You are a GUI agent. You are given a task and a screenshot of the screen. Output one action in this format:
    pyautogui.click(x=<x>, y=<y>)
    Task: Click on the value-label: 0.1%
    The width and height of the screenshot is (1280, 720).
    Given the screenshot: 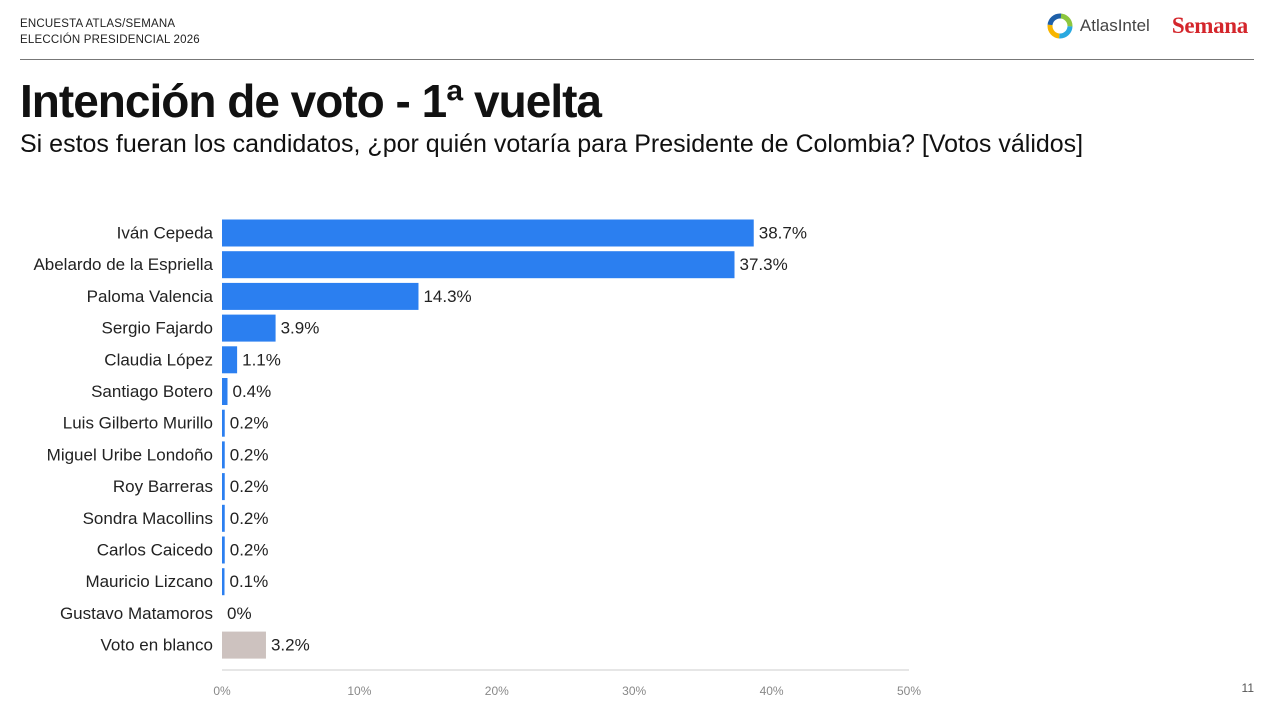 What is the action you would take?
    pyautogui.click(x=249, y=581)
    